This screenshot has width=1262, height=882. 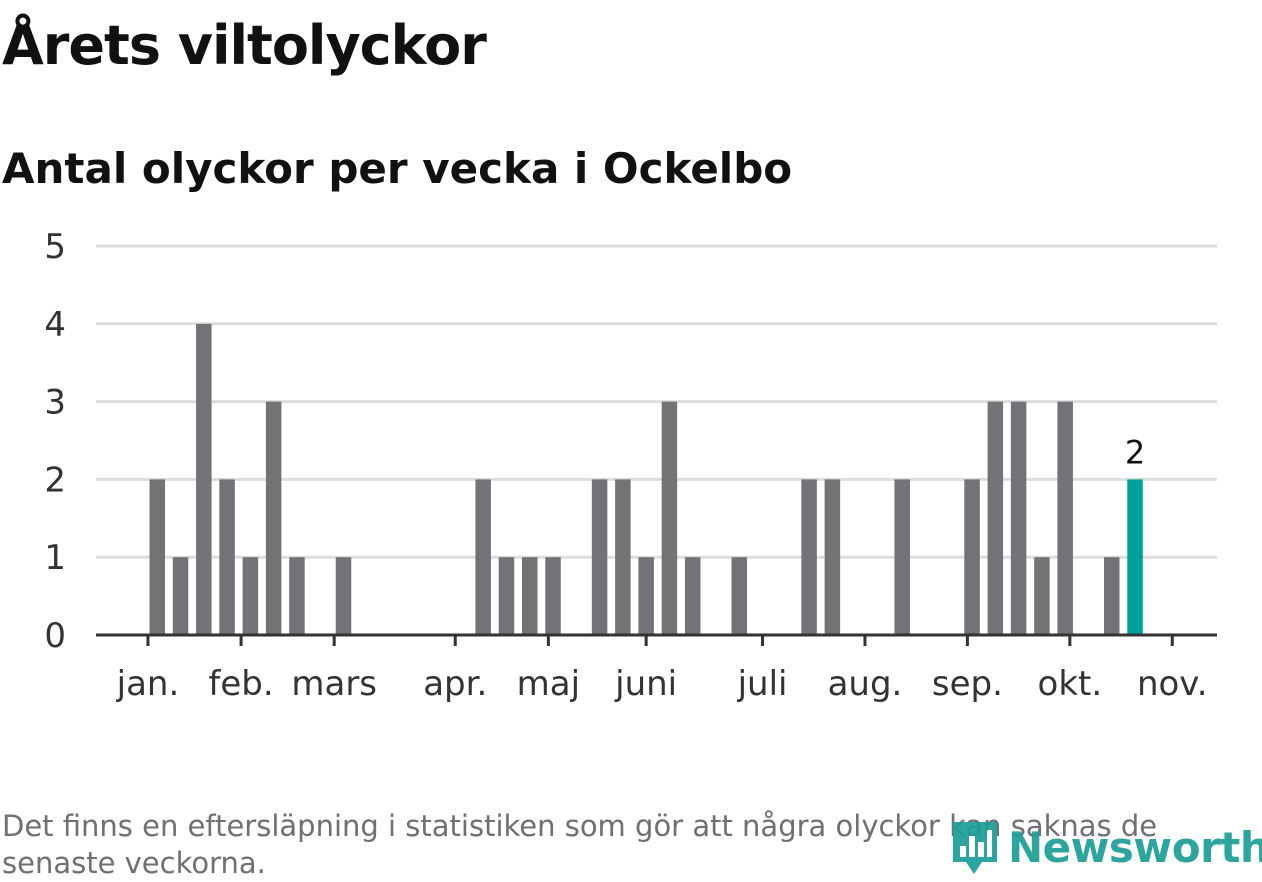 What do you see at coordinates (334, 684) in the screenshot?
I see `x-tick-label: mars` at bounding box center [334, 684].